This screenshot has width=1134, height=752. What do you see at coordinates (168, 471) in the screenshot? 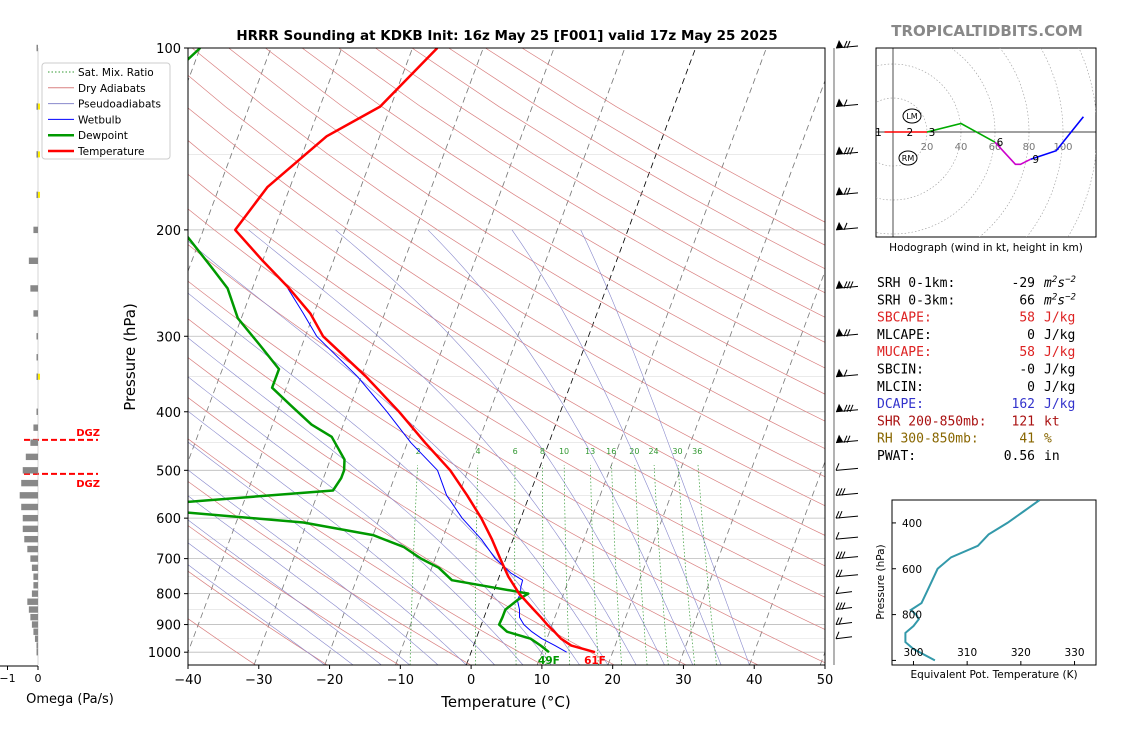
I see `y-tick-label: 500` at bounding box center [168, 471].